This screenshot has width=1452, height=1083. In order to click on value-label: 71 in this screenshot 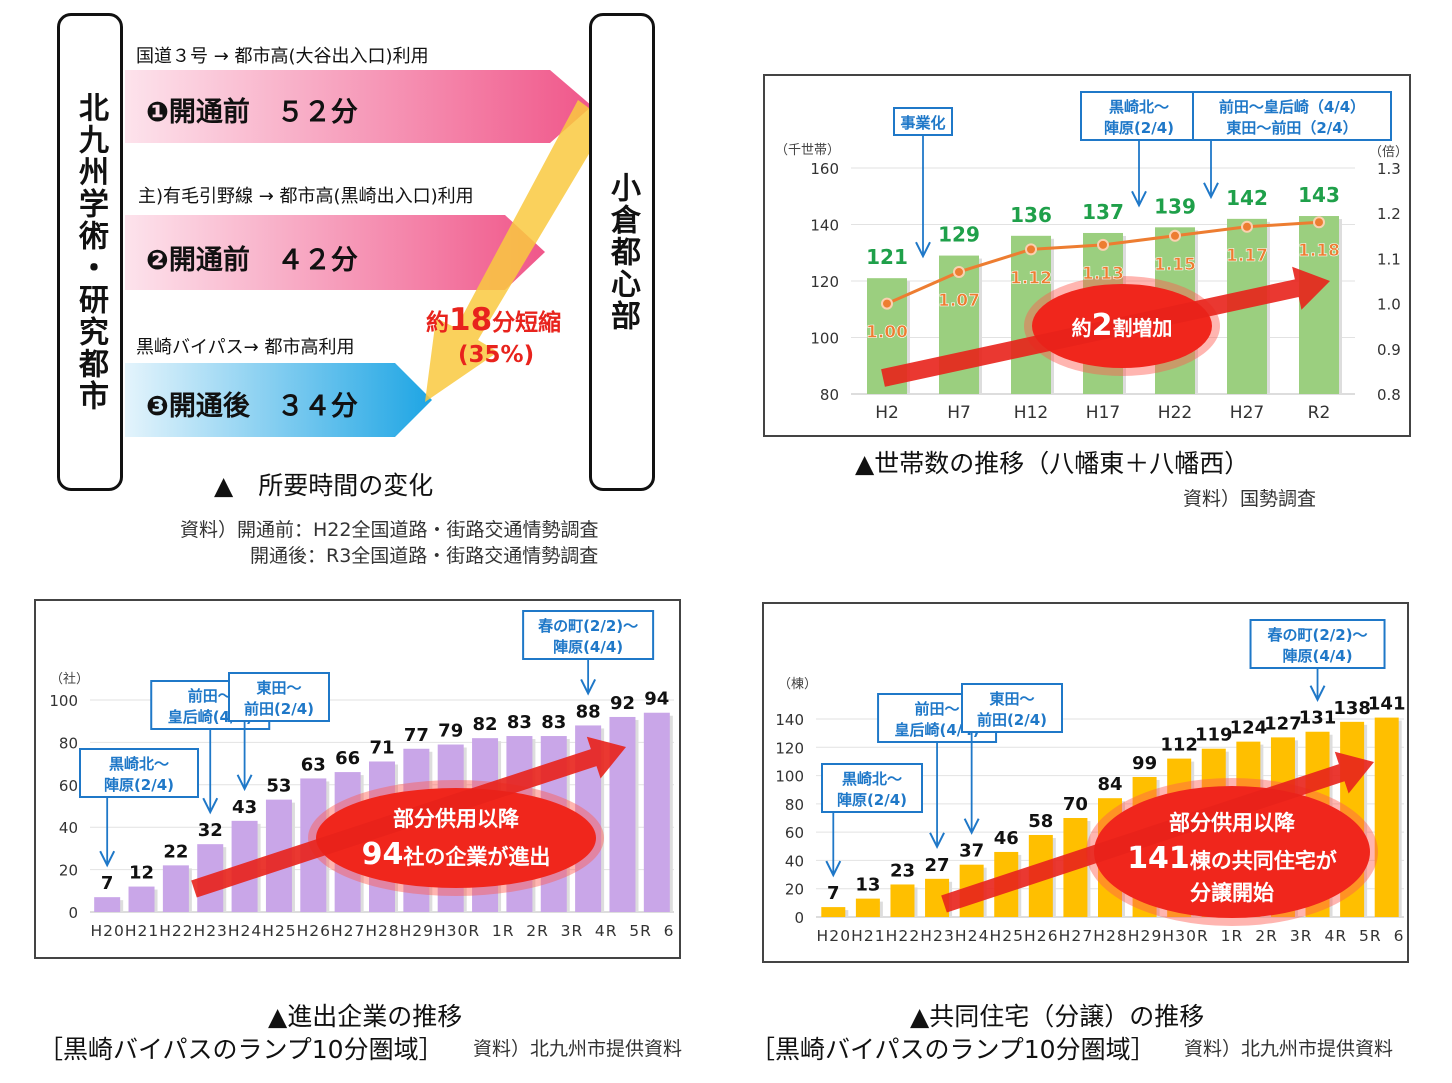, I will do `click(381, 747)`.